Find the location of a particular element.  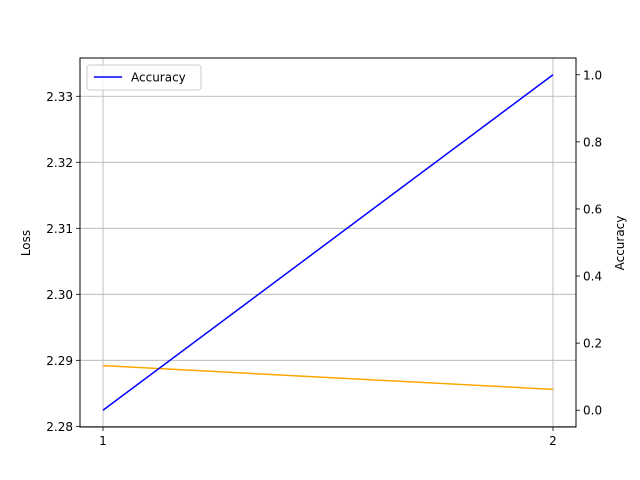

legend-box is located at coordinates (144, 77).